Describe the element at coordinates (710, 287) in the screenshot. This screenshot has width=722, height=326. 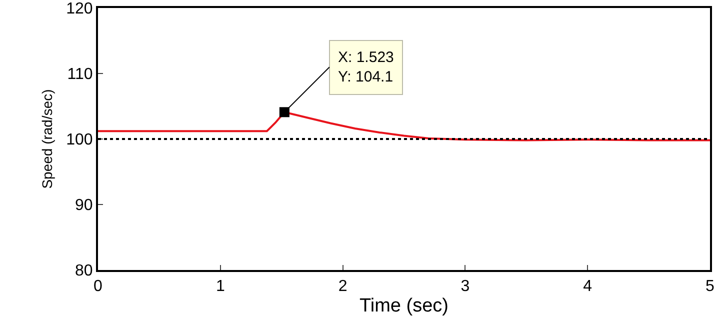
I see `x-tick-label: 5` at that location.